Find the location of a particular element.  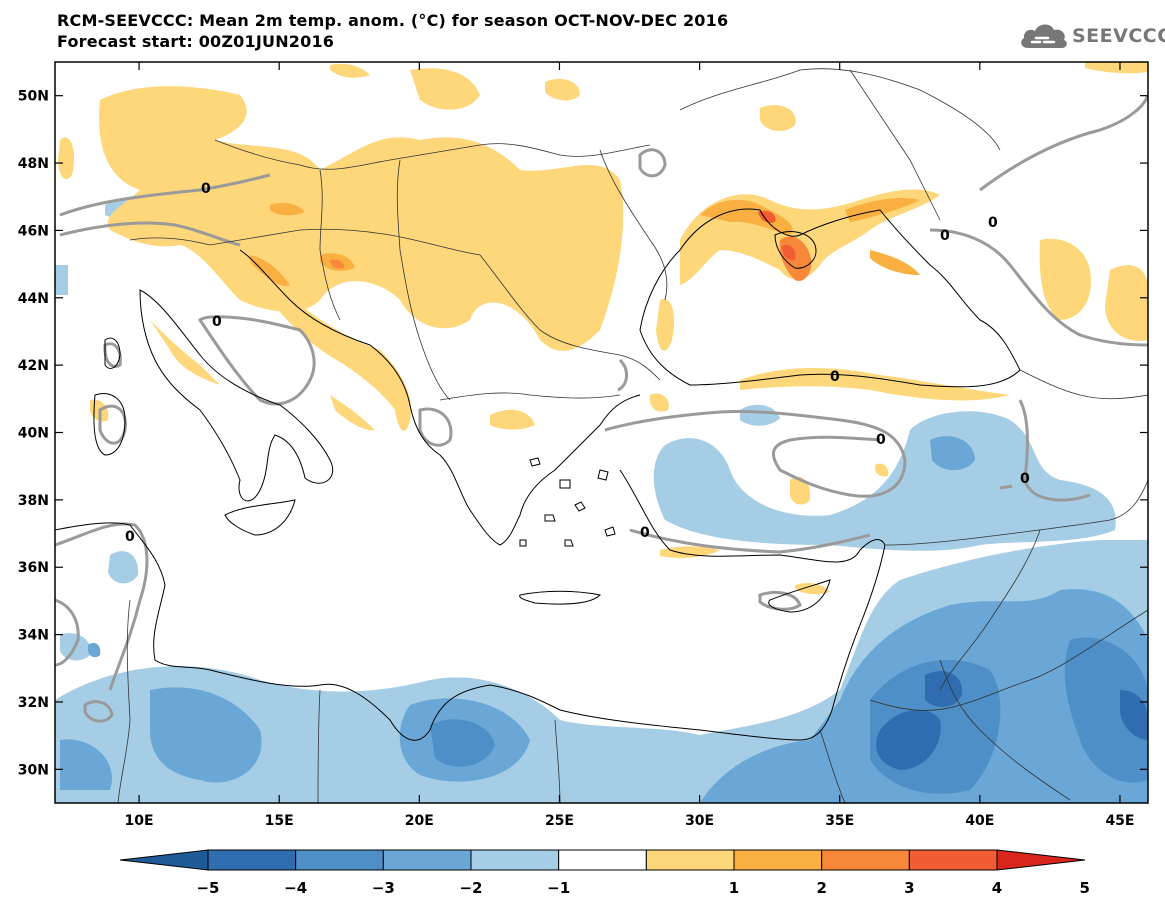

y-tick-label: 38N is located at coordinates (33, 501).